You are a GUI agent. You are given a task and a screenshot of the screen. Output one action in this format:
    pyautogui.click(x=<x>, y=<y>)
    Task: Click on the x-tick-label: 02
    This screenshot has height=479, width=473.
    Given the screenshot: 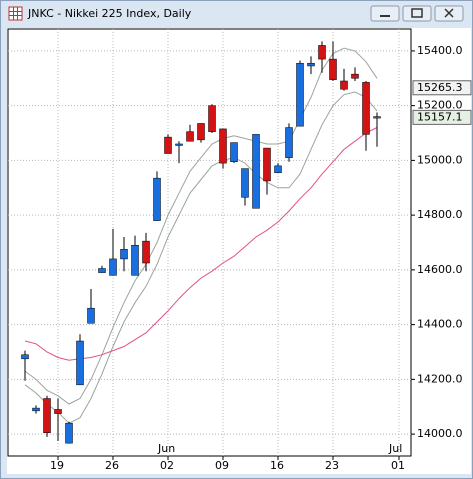 What is the action you would take?
    pyautogui.click(x=167, y=465)
    